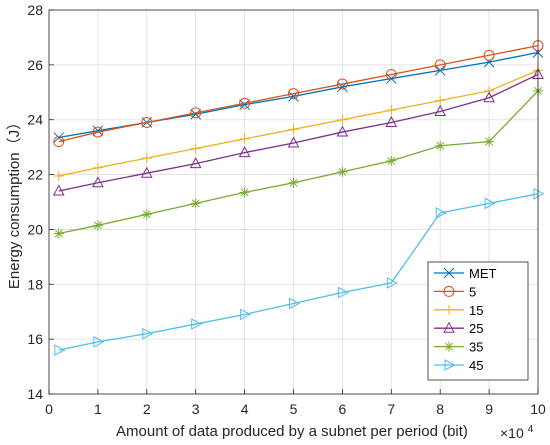 The width and height of the screenshot is (550, 445). Describe the element at coordinates (476, 328) in the screenshot. I see `legend-label: 25` at that location.